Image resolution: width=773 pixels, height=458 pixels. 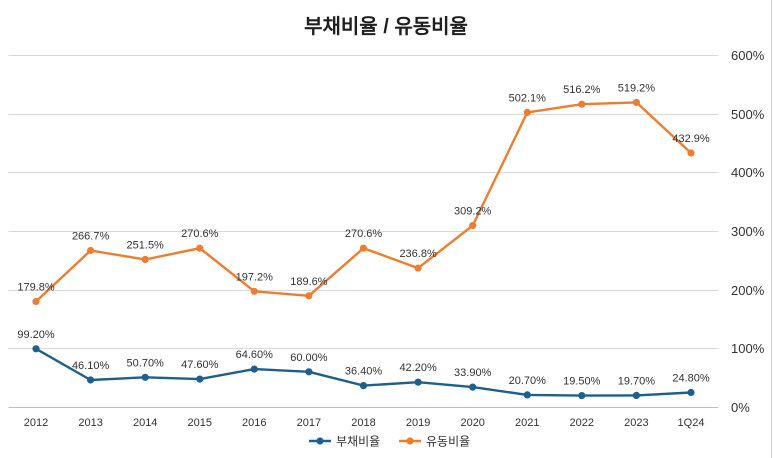 What do you see at coordinates (90, 423) in the screenshot?
I see `x-tick-label: 2013` at bounding box center [90, 423].